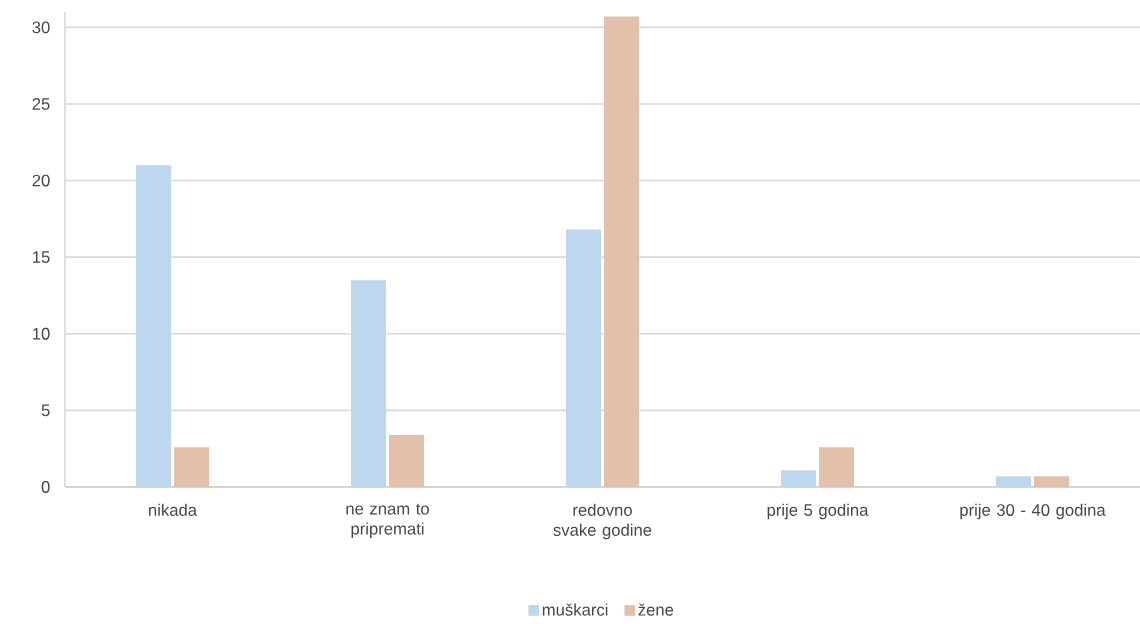  I want to click on y-tick-label: 25, so click(41, 104).